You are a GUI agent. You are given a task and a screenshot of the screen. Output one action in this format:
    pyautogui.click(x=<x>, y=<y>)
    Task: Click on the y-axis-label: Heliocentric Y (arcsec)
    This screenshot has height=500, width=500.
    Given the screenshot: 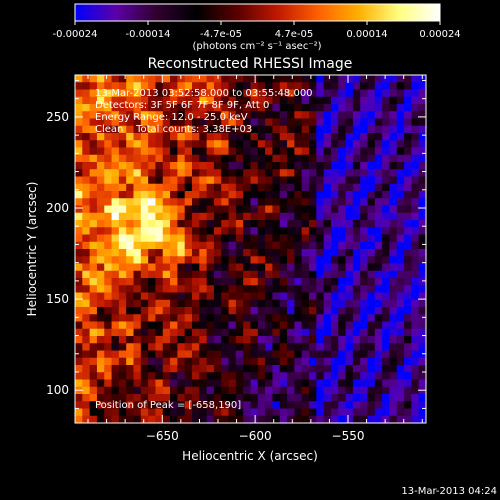 What is the action you would take?
    pyautogui.click(x=32, y=249)
    